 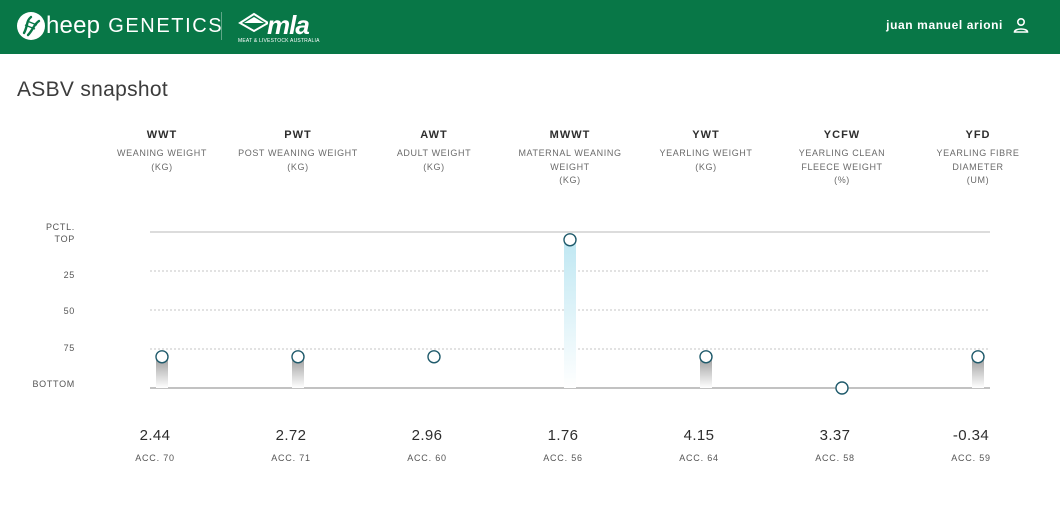 What do you see at coordinates (1021, 25) in the screenshot?
I see `person-icon` at bounding box center [1021, 25].